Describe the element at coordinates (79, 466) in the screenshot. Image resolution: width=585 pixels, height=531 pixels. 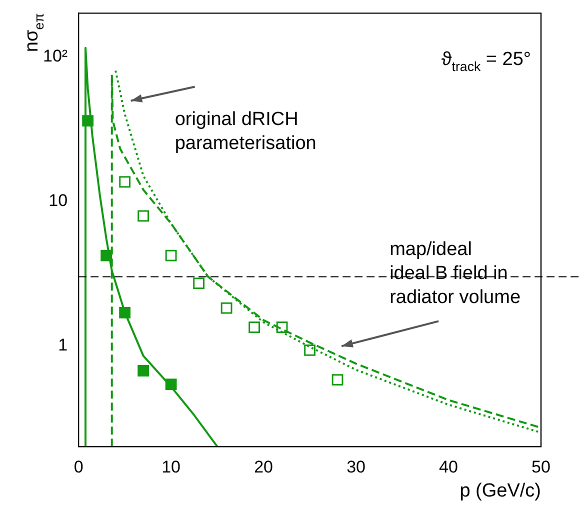
I see `x-tick-label: 0` at that location.